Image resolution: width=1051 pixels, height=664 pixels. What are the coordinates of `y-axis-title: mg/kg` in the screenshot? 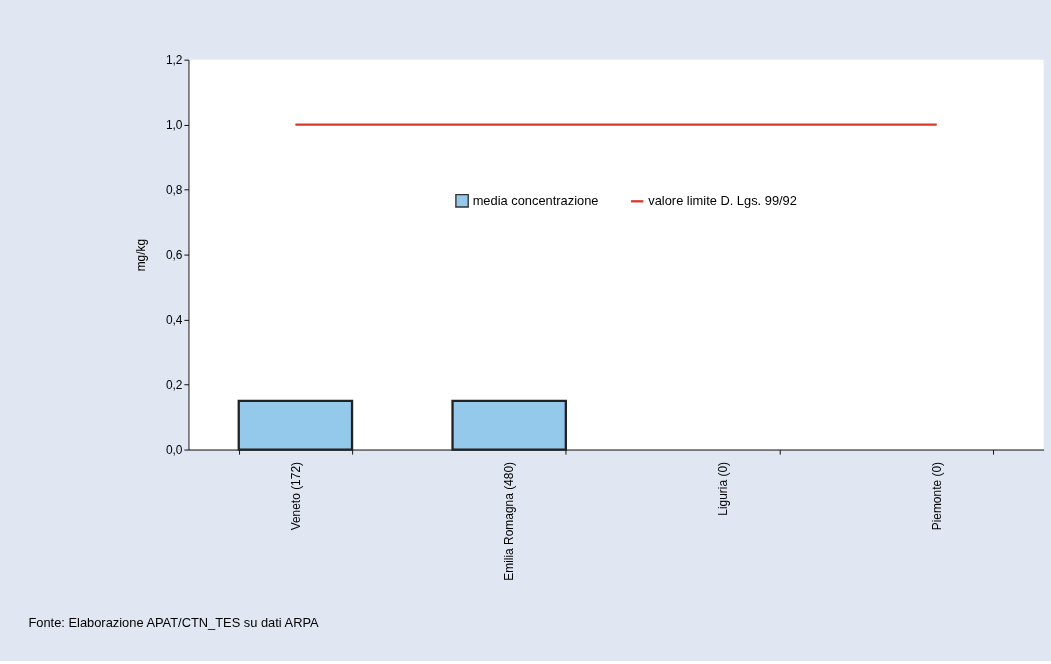 It's located at (140, 255).